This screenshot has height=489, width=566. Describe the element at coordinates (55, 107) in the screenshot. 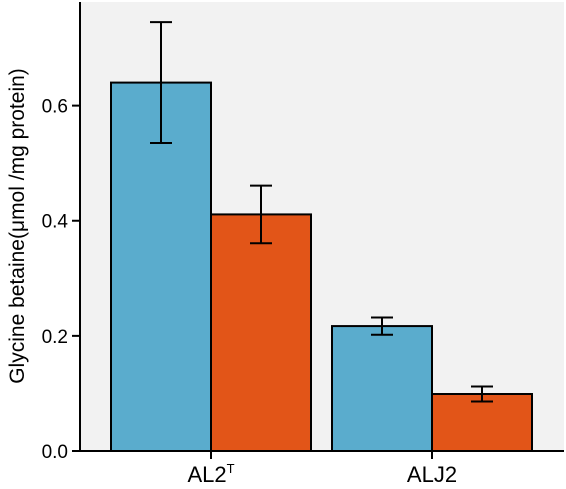

I see `y-tick-label: 0.6` at that location.